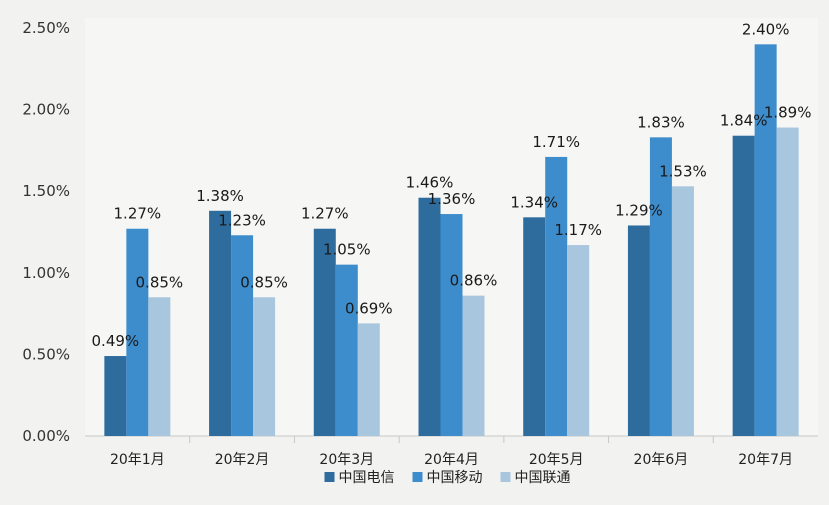  Describe the element at coordinates (534, 202) in the screenshot. I see `data-label: 1.34%` at that location.